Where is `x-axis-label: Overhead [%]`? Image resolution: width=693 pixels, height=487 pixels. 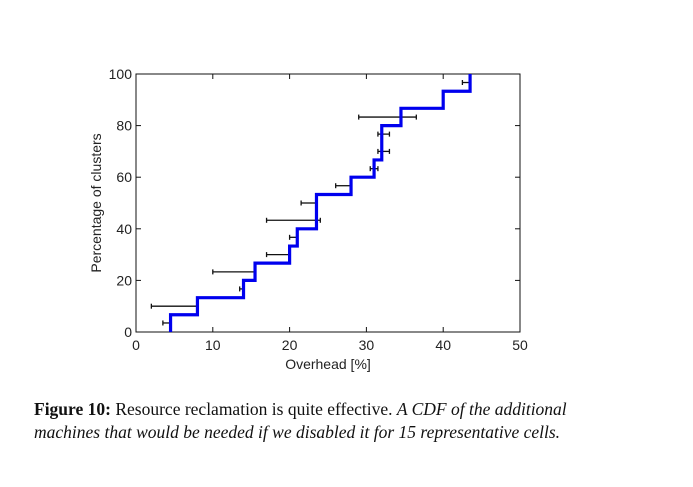
x-axis-label: Overhead [%] is located at coordinates (328, 364).